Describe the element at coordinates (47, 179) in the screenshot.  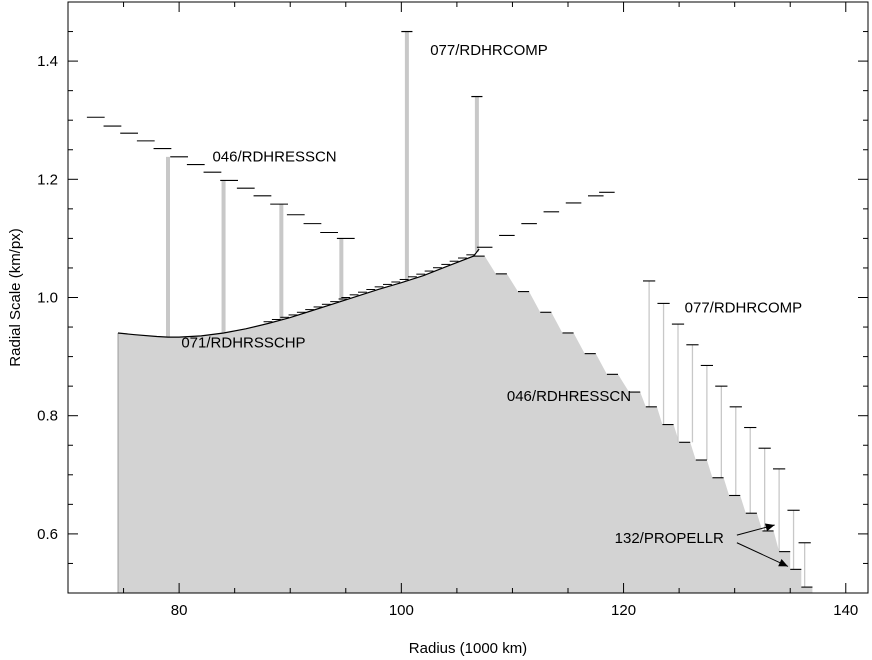
I see `y-tick-label: 1.2` at that location.